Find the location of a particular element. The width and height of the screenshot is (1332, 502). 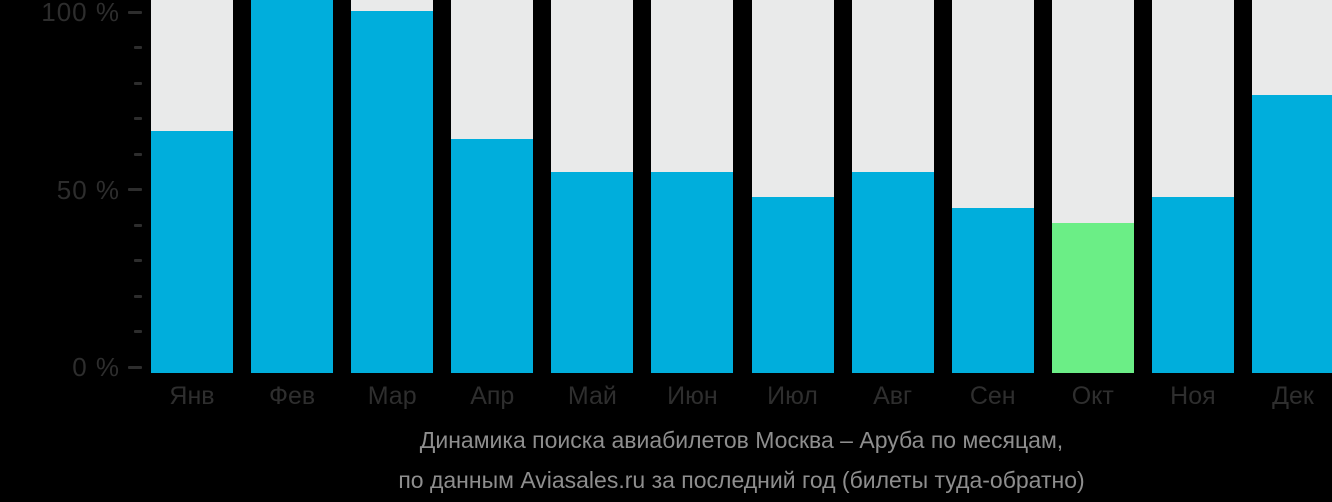

month-label-Июл: Июл is located at coordinates (792, 396).